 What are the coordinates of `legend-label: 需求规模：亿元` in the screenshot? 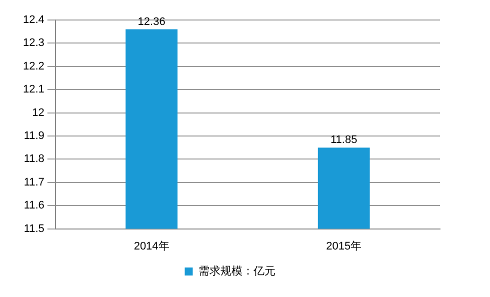 It's located at (237, 271).